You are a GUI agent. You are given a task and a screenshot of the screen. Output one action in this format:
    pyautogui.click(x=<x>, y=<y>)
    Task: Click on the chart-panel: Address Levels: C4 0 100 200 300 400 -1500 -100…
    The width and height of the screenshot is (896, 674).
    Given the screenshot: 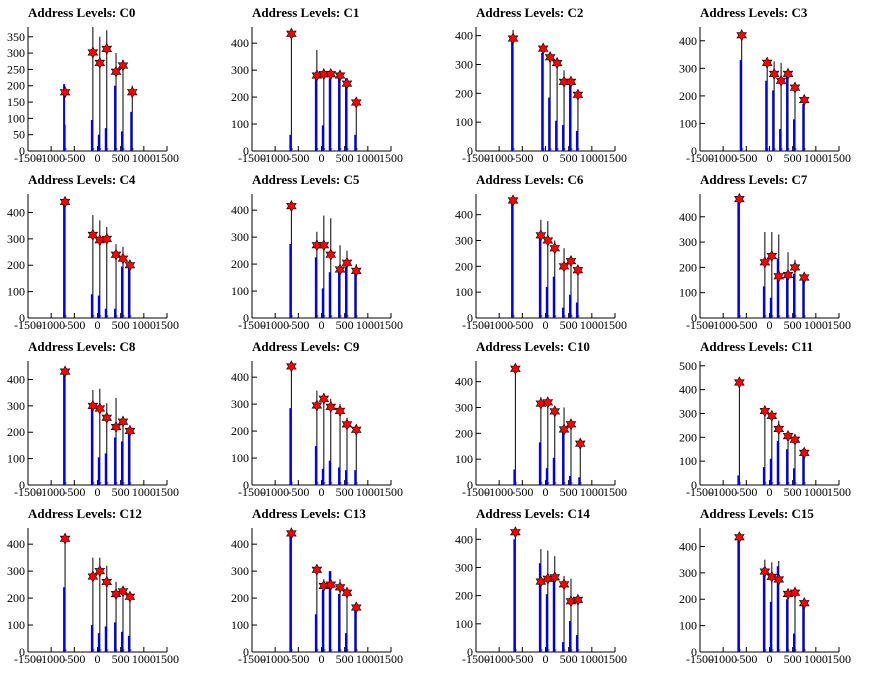 What is the action you would take?
    pyautogui.click(x=112, y=256)
    